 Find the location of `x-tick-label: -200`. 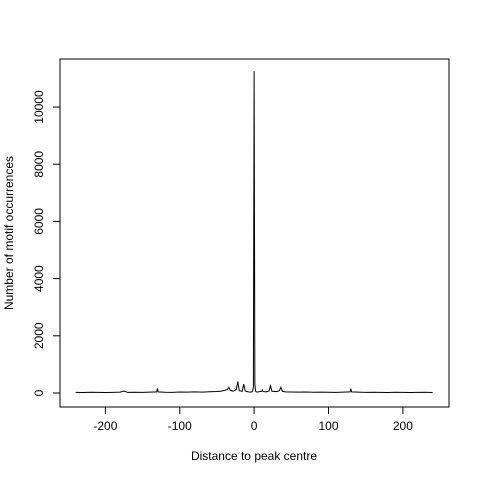

x-tick-label: -200 is located at coordinates (105, 426).